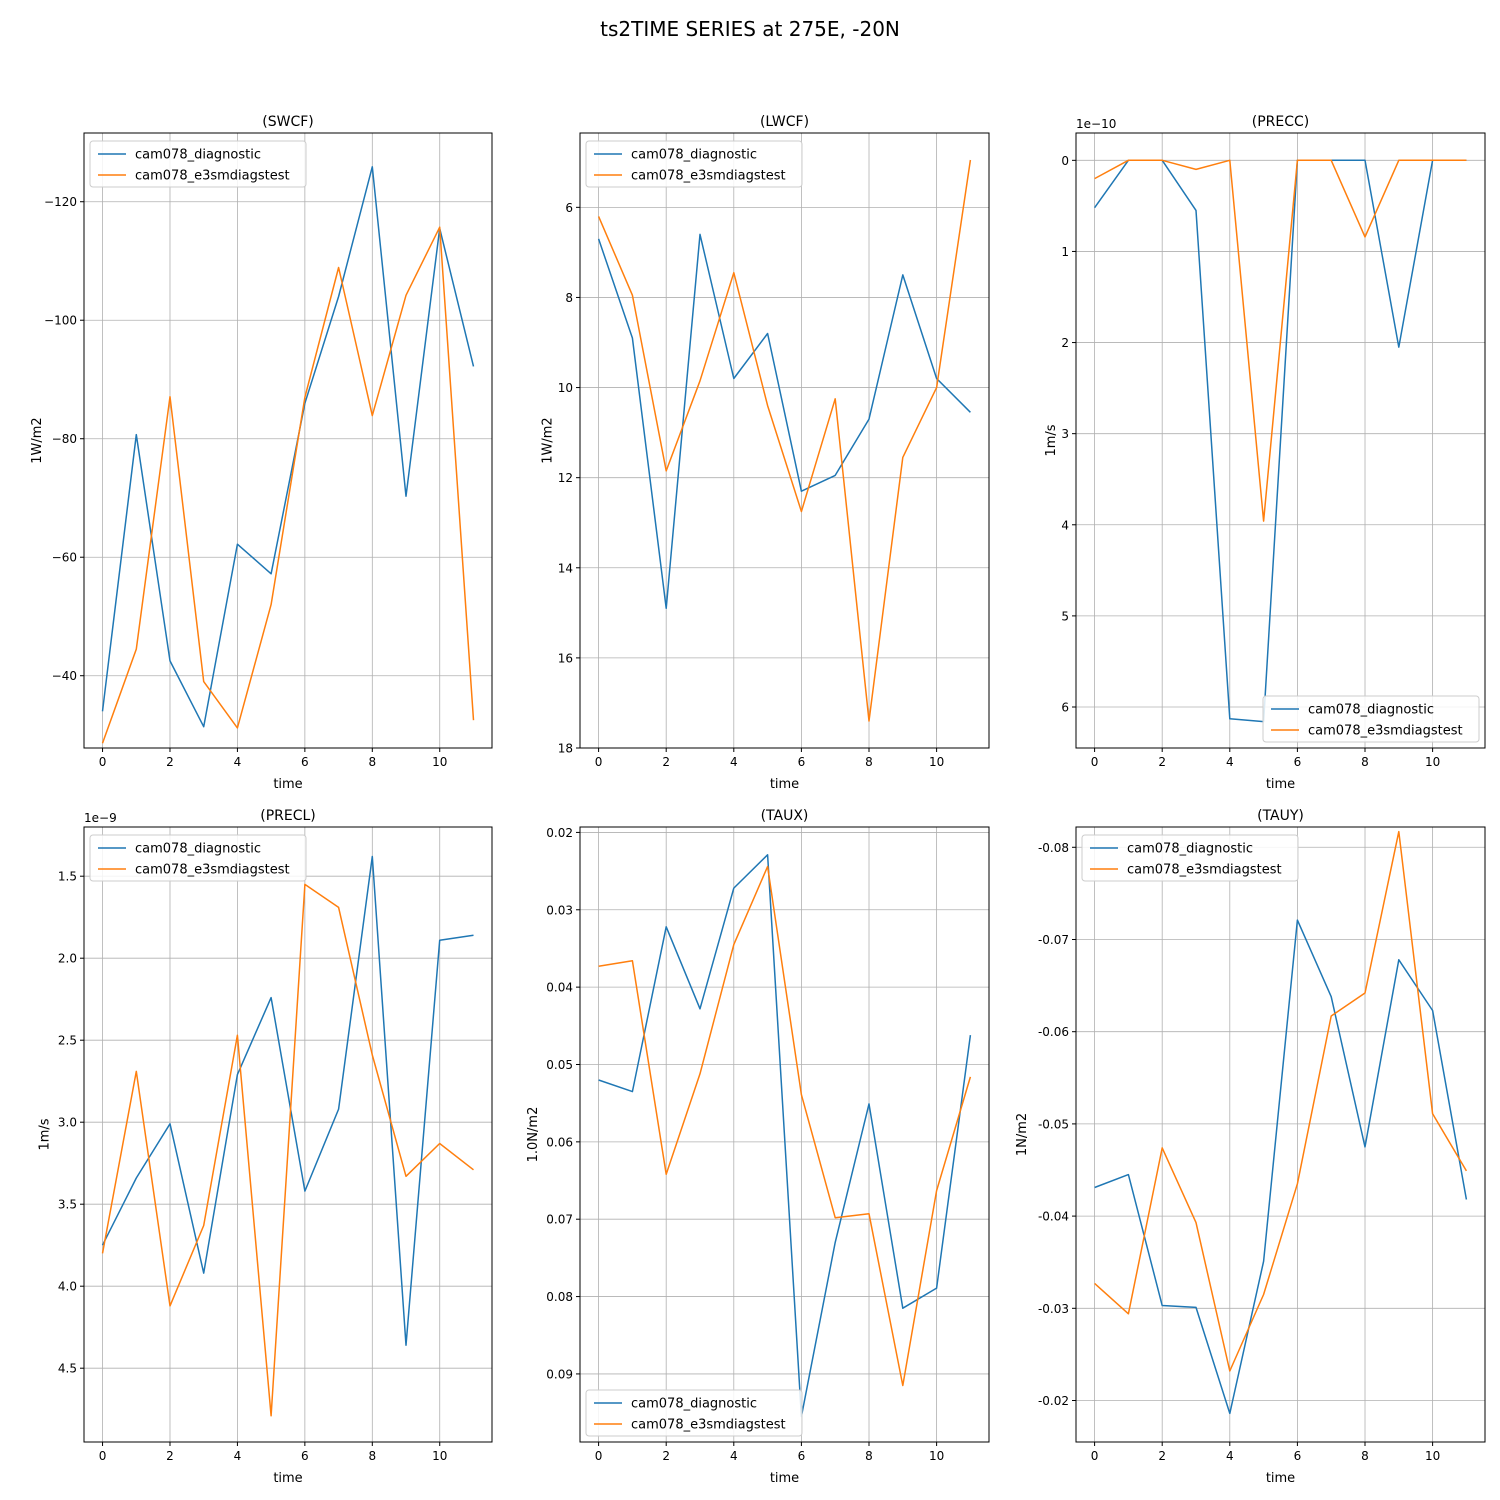 The width and height of the screenshot is (1500, 1500). Describe the element at coordinates (559, 1220) in the screenshot. I see `y-tick-label: 0.07` at that location.